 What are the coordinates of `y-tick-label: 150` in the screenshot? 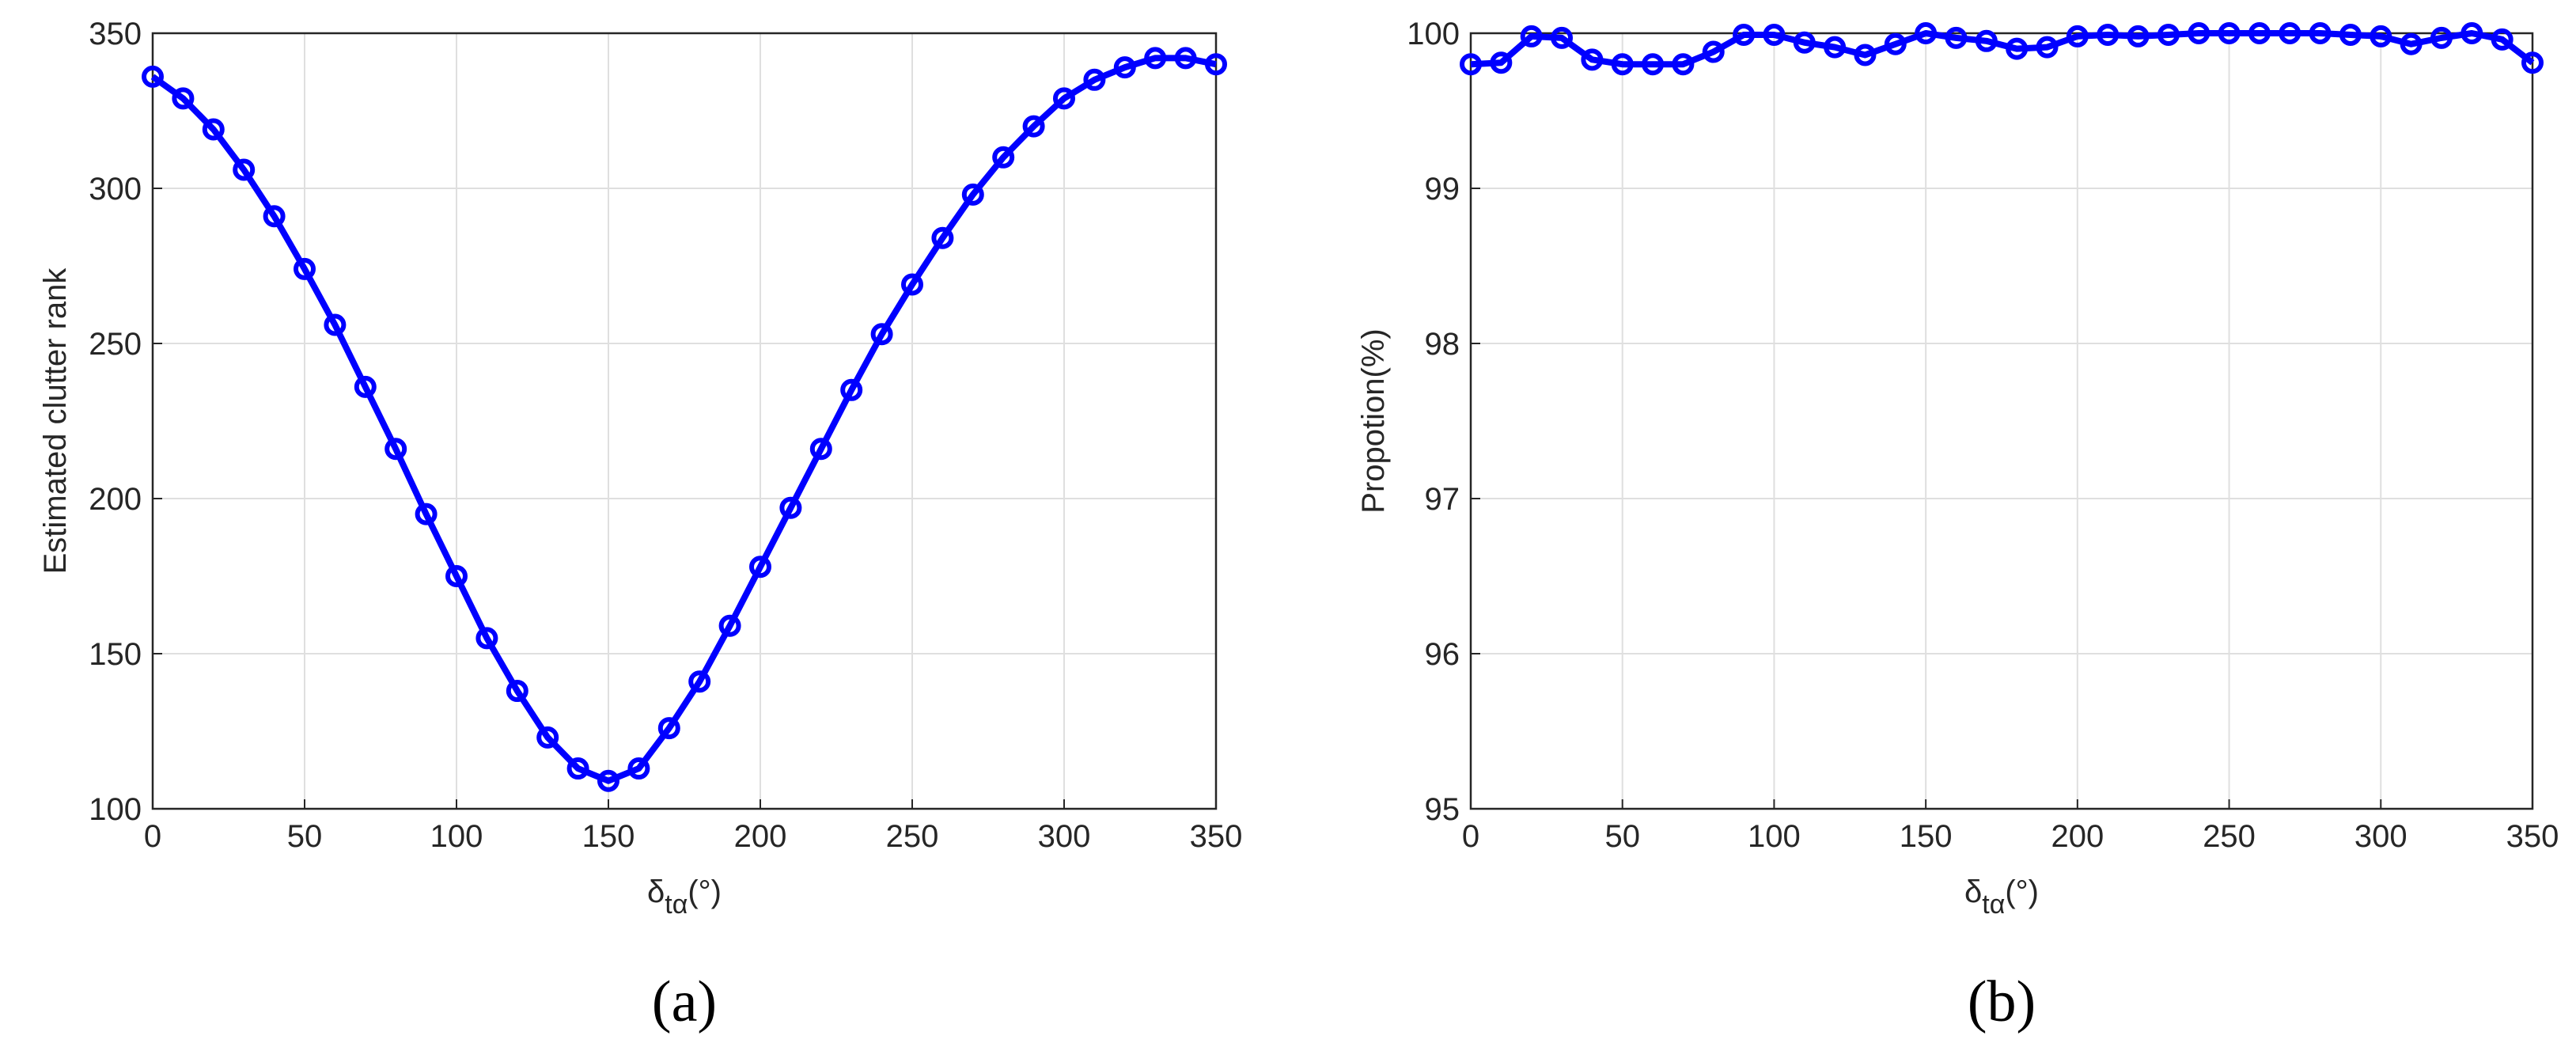 It's located at (115, 654).